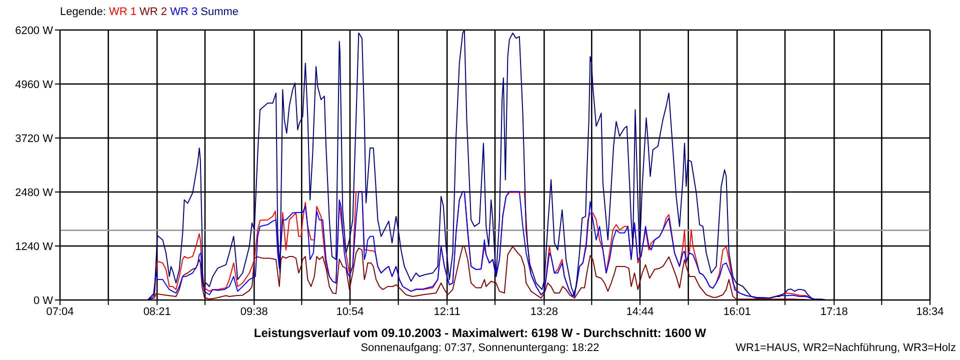  I want to click on x-tick-label: 08:21, so click(157, 312).